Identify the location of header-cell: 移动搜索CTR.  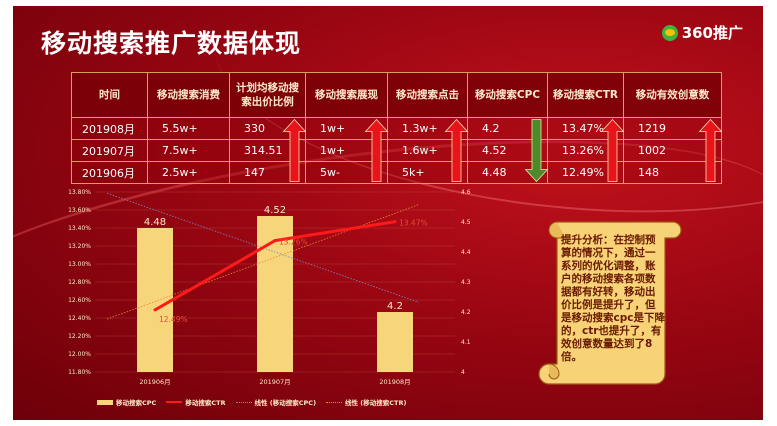
(585, 95).